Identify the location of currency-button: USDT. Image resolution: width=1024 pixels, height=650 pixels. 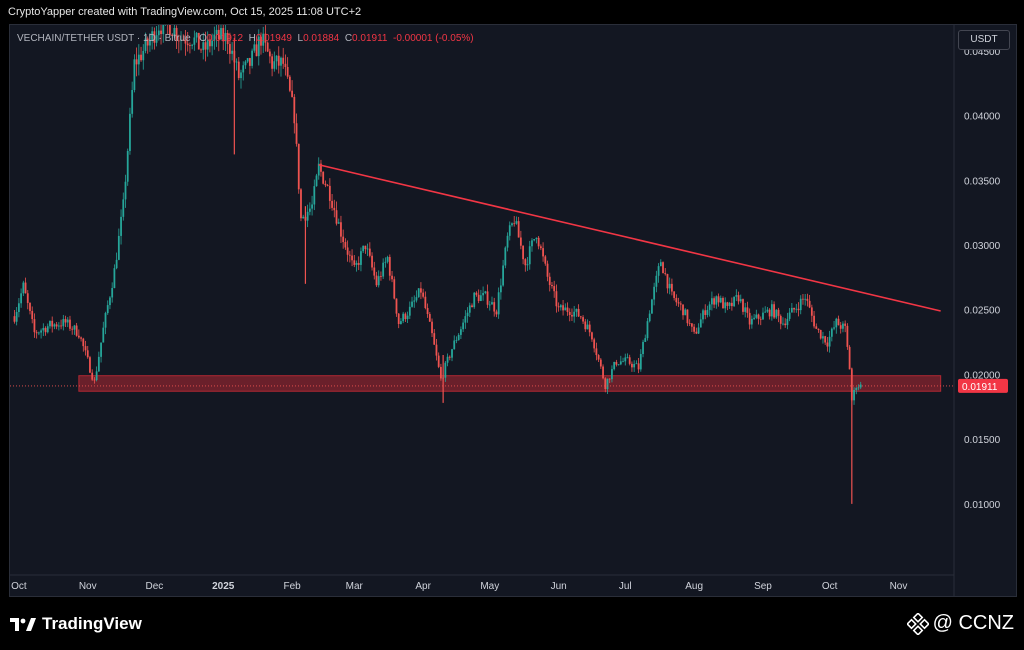
(984, 40).